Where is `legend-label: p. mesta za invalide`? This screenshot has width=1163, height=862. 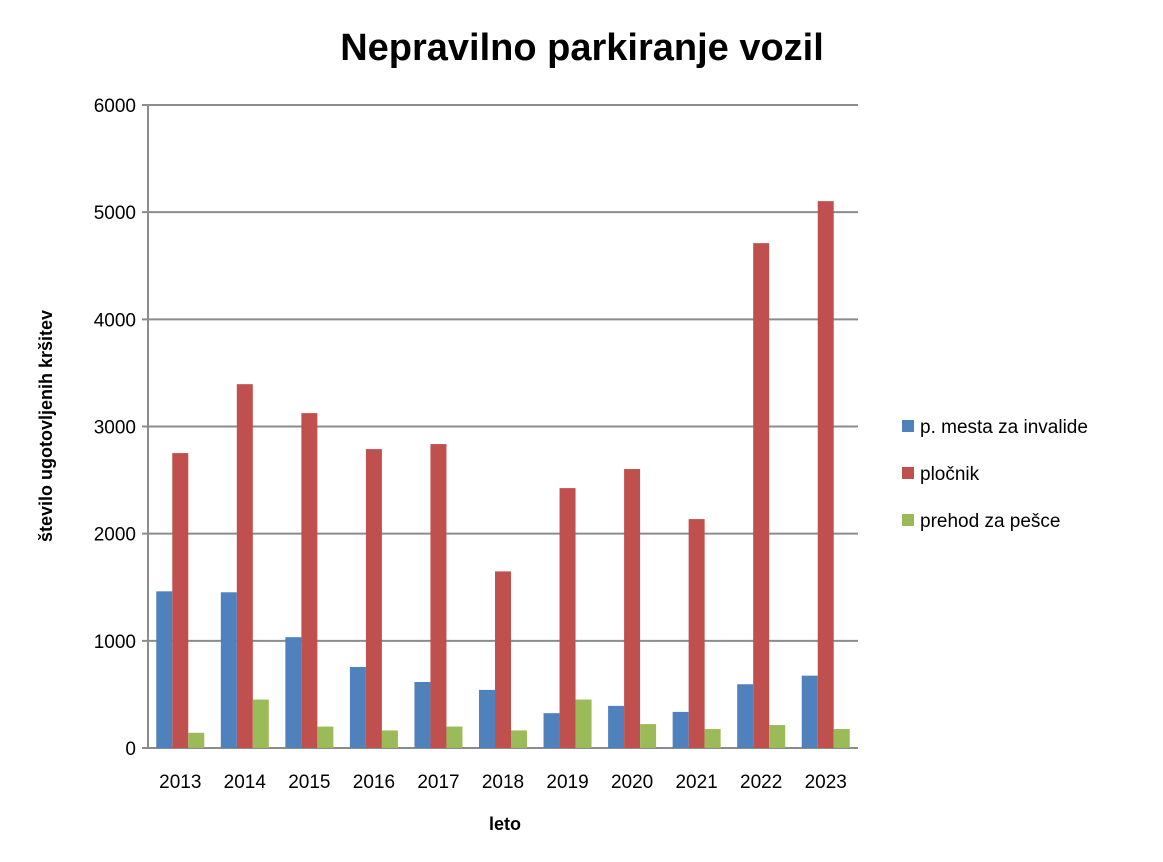 legend-label: p. mesta za invalide is located at coordinates (1004, 427).